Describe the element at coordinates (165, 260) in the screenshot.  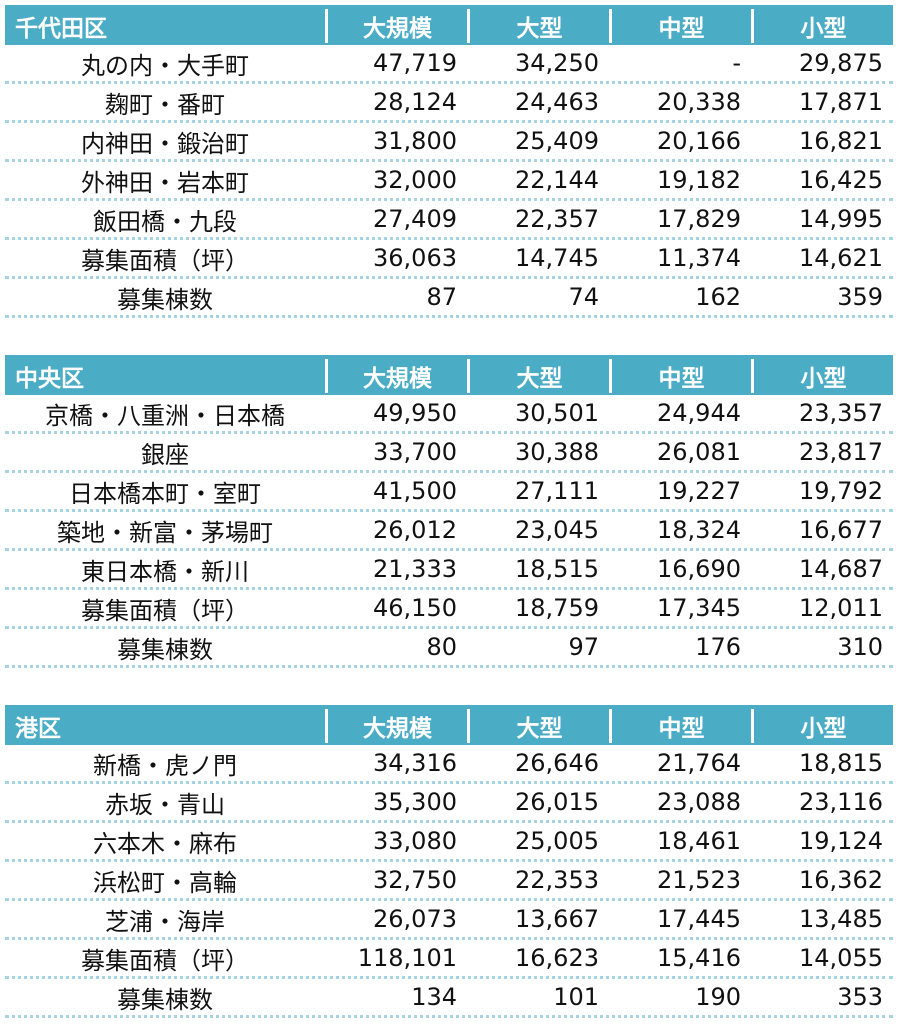
I see `row-label: 募集面積（坪）` at that location.